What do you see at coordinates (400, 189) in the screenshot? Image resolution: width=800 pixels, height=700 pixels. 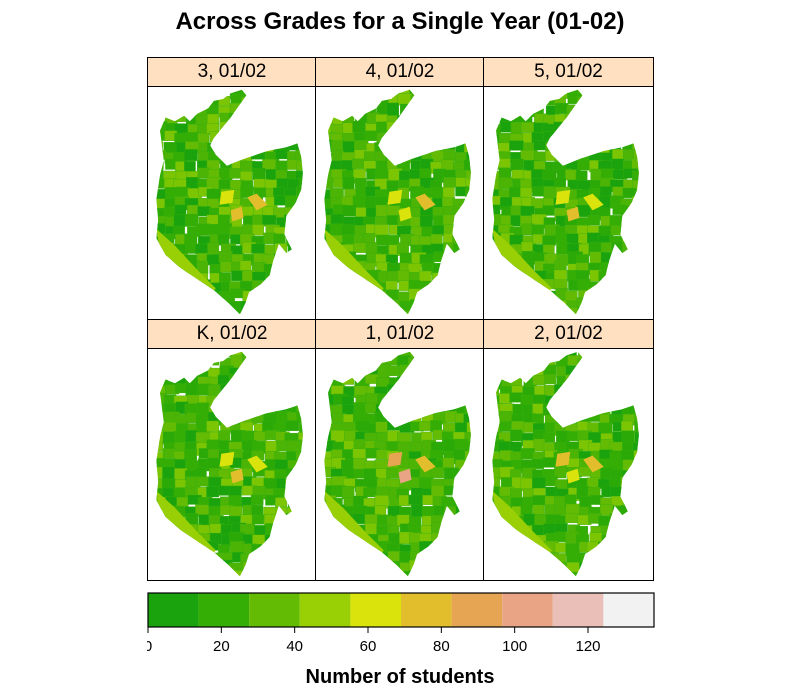 I see `panel-grade-4: 4, 01/02` at bounding box center [400, 189].